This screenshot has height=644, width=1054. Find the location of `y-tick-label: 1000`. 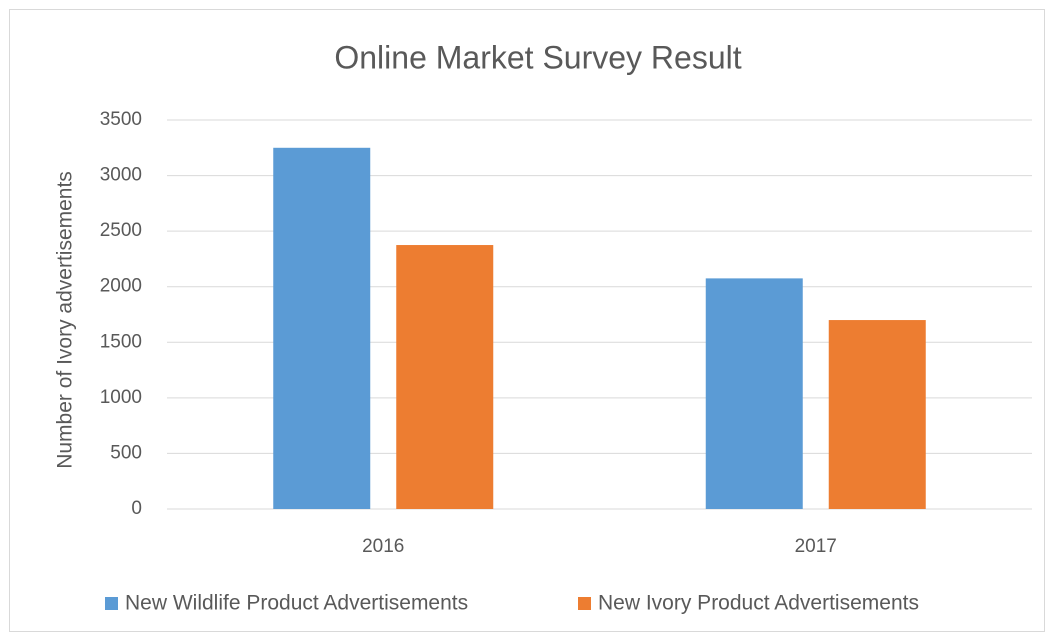

y-tick-label: 1000 is located at coordinates (121, 397).